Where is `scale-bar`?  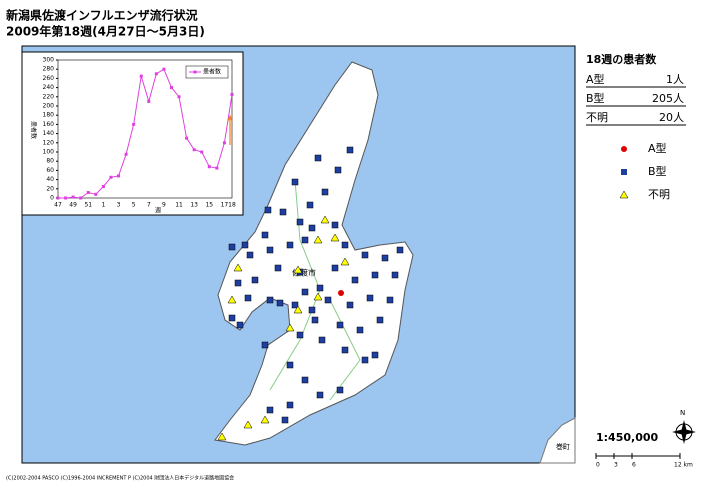
scale-bar is located at coordinates (638, 456).